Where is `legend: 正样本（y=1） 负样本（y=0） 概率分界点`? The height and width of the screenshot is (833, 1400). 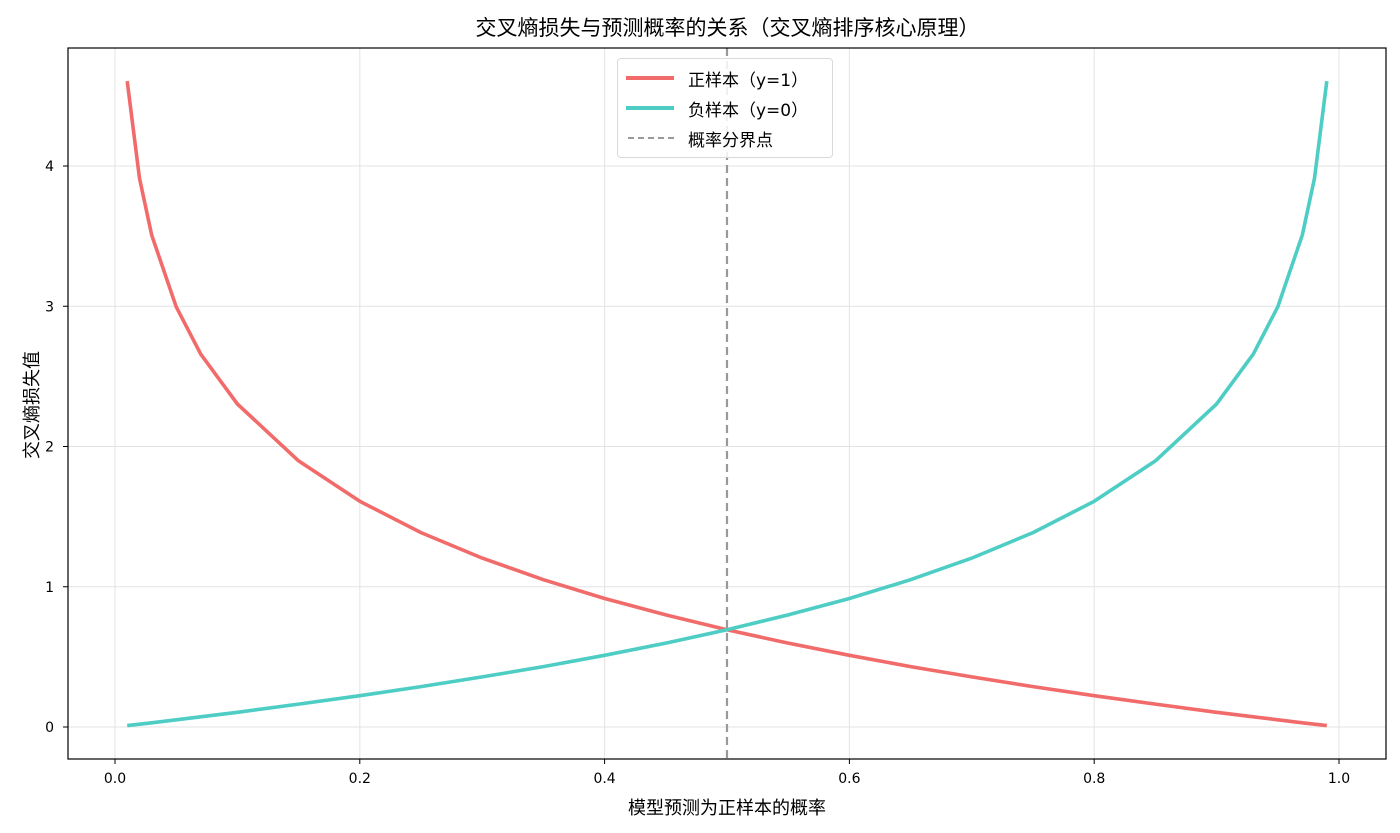 legend: 正样本（y=1） 负样本（y=0） 概率分界点 is located at coordinates (725, 108).